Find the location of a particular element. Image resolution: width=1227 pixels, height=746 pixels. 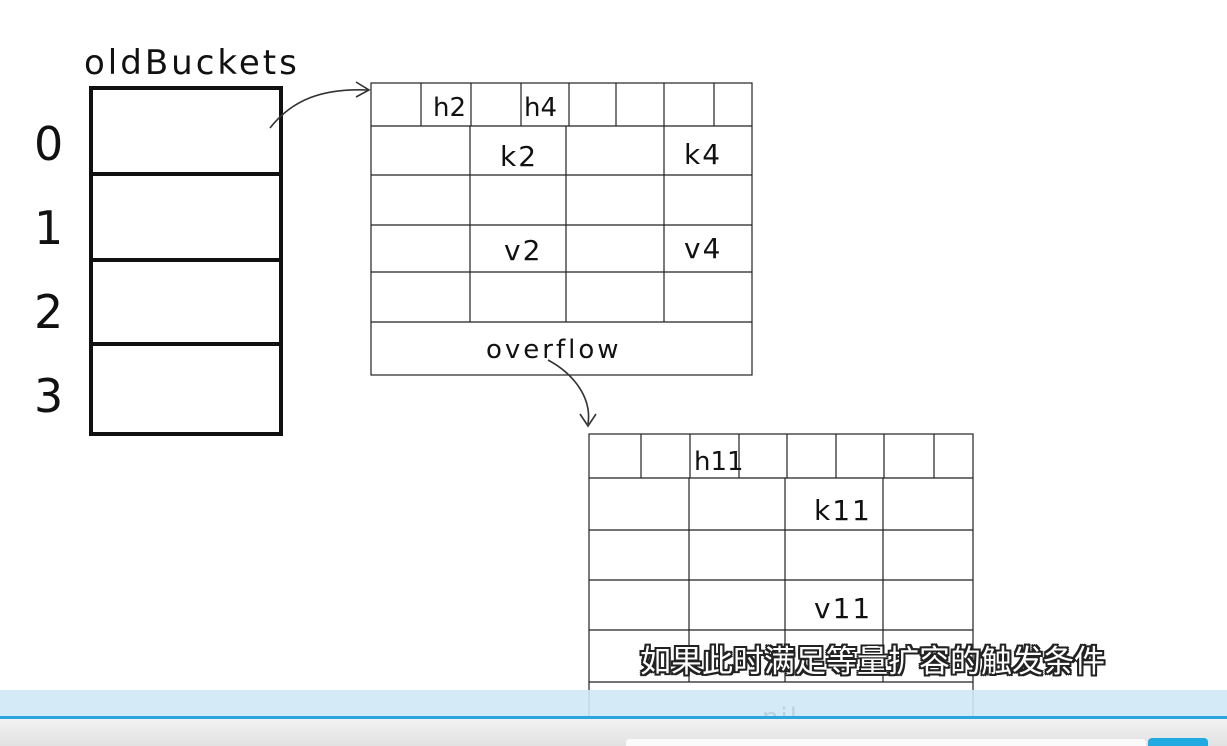

pointer-arrow is located at coordinates (320, 105).